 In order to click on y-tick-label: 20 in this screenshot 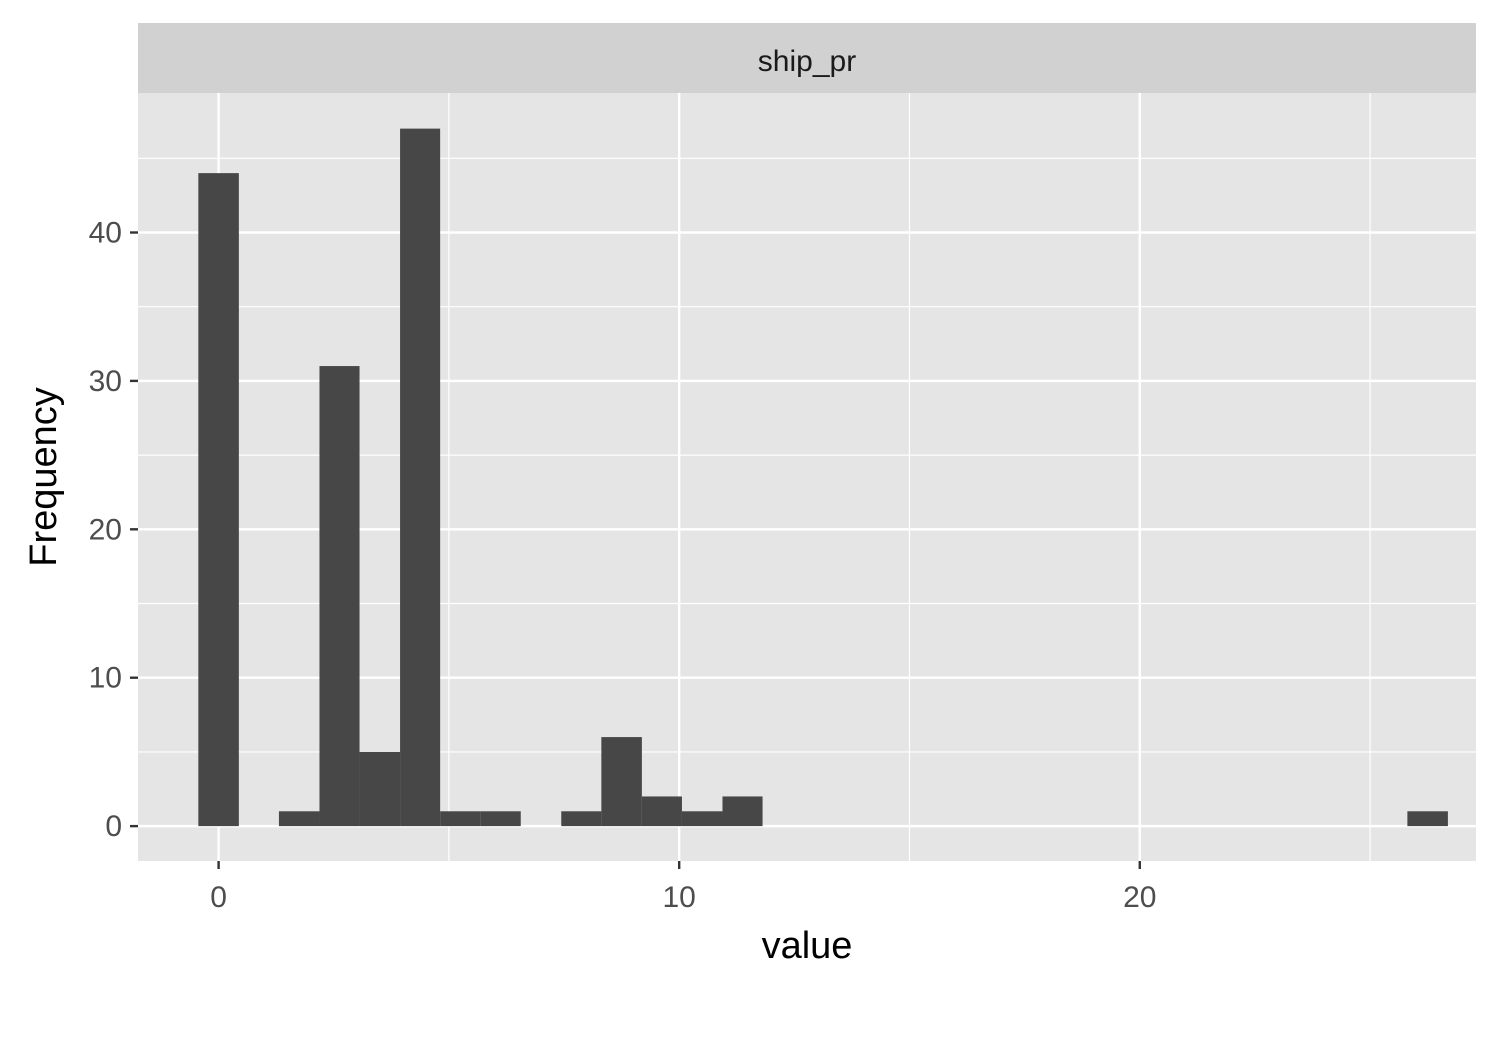, I will do `click(105, 529)`.